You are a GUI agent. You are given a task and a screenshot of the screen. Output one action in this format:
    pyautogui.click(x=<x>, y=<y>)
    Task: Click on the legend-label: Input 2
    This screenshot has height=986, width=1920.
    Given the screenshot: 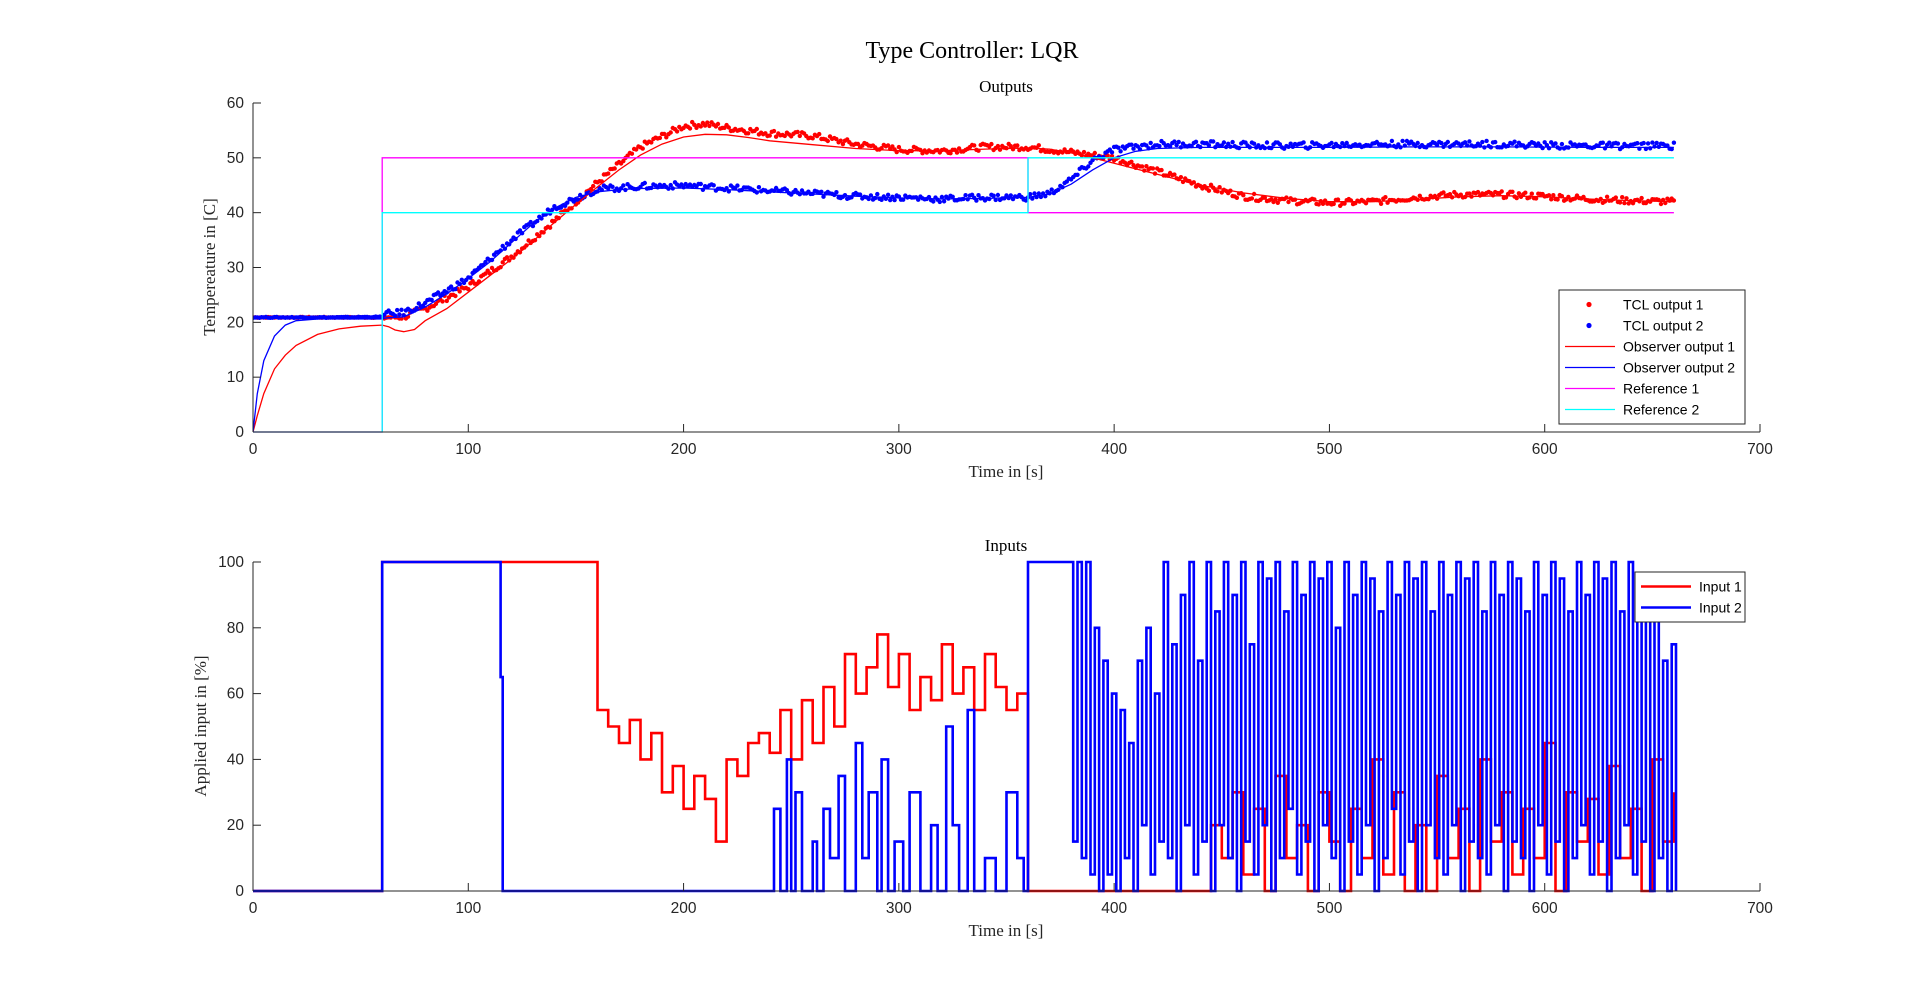 What is the action you would take?
    pyautogui.click(x=1720, y=608)
    